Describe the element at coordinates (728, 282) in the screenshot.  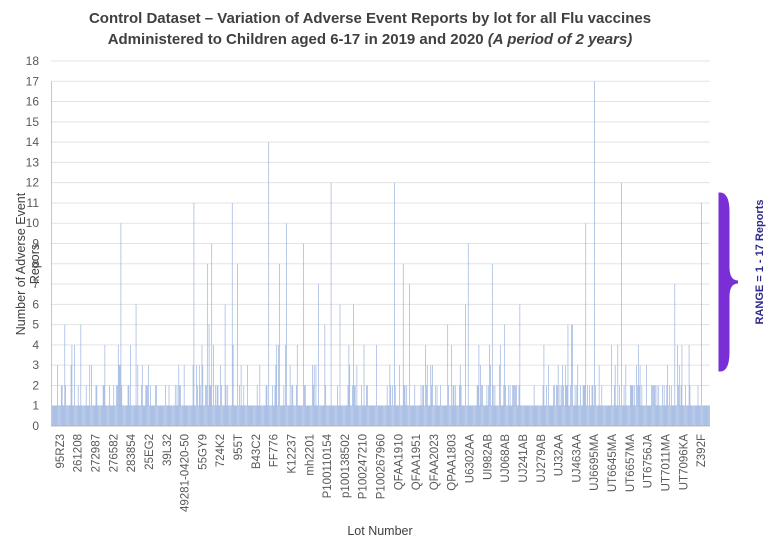
I see `range-brace-icon` at that location.